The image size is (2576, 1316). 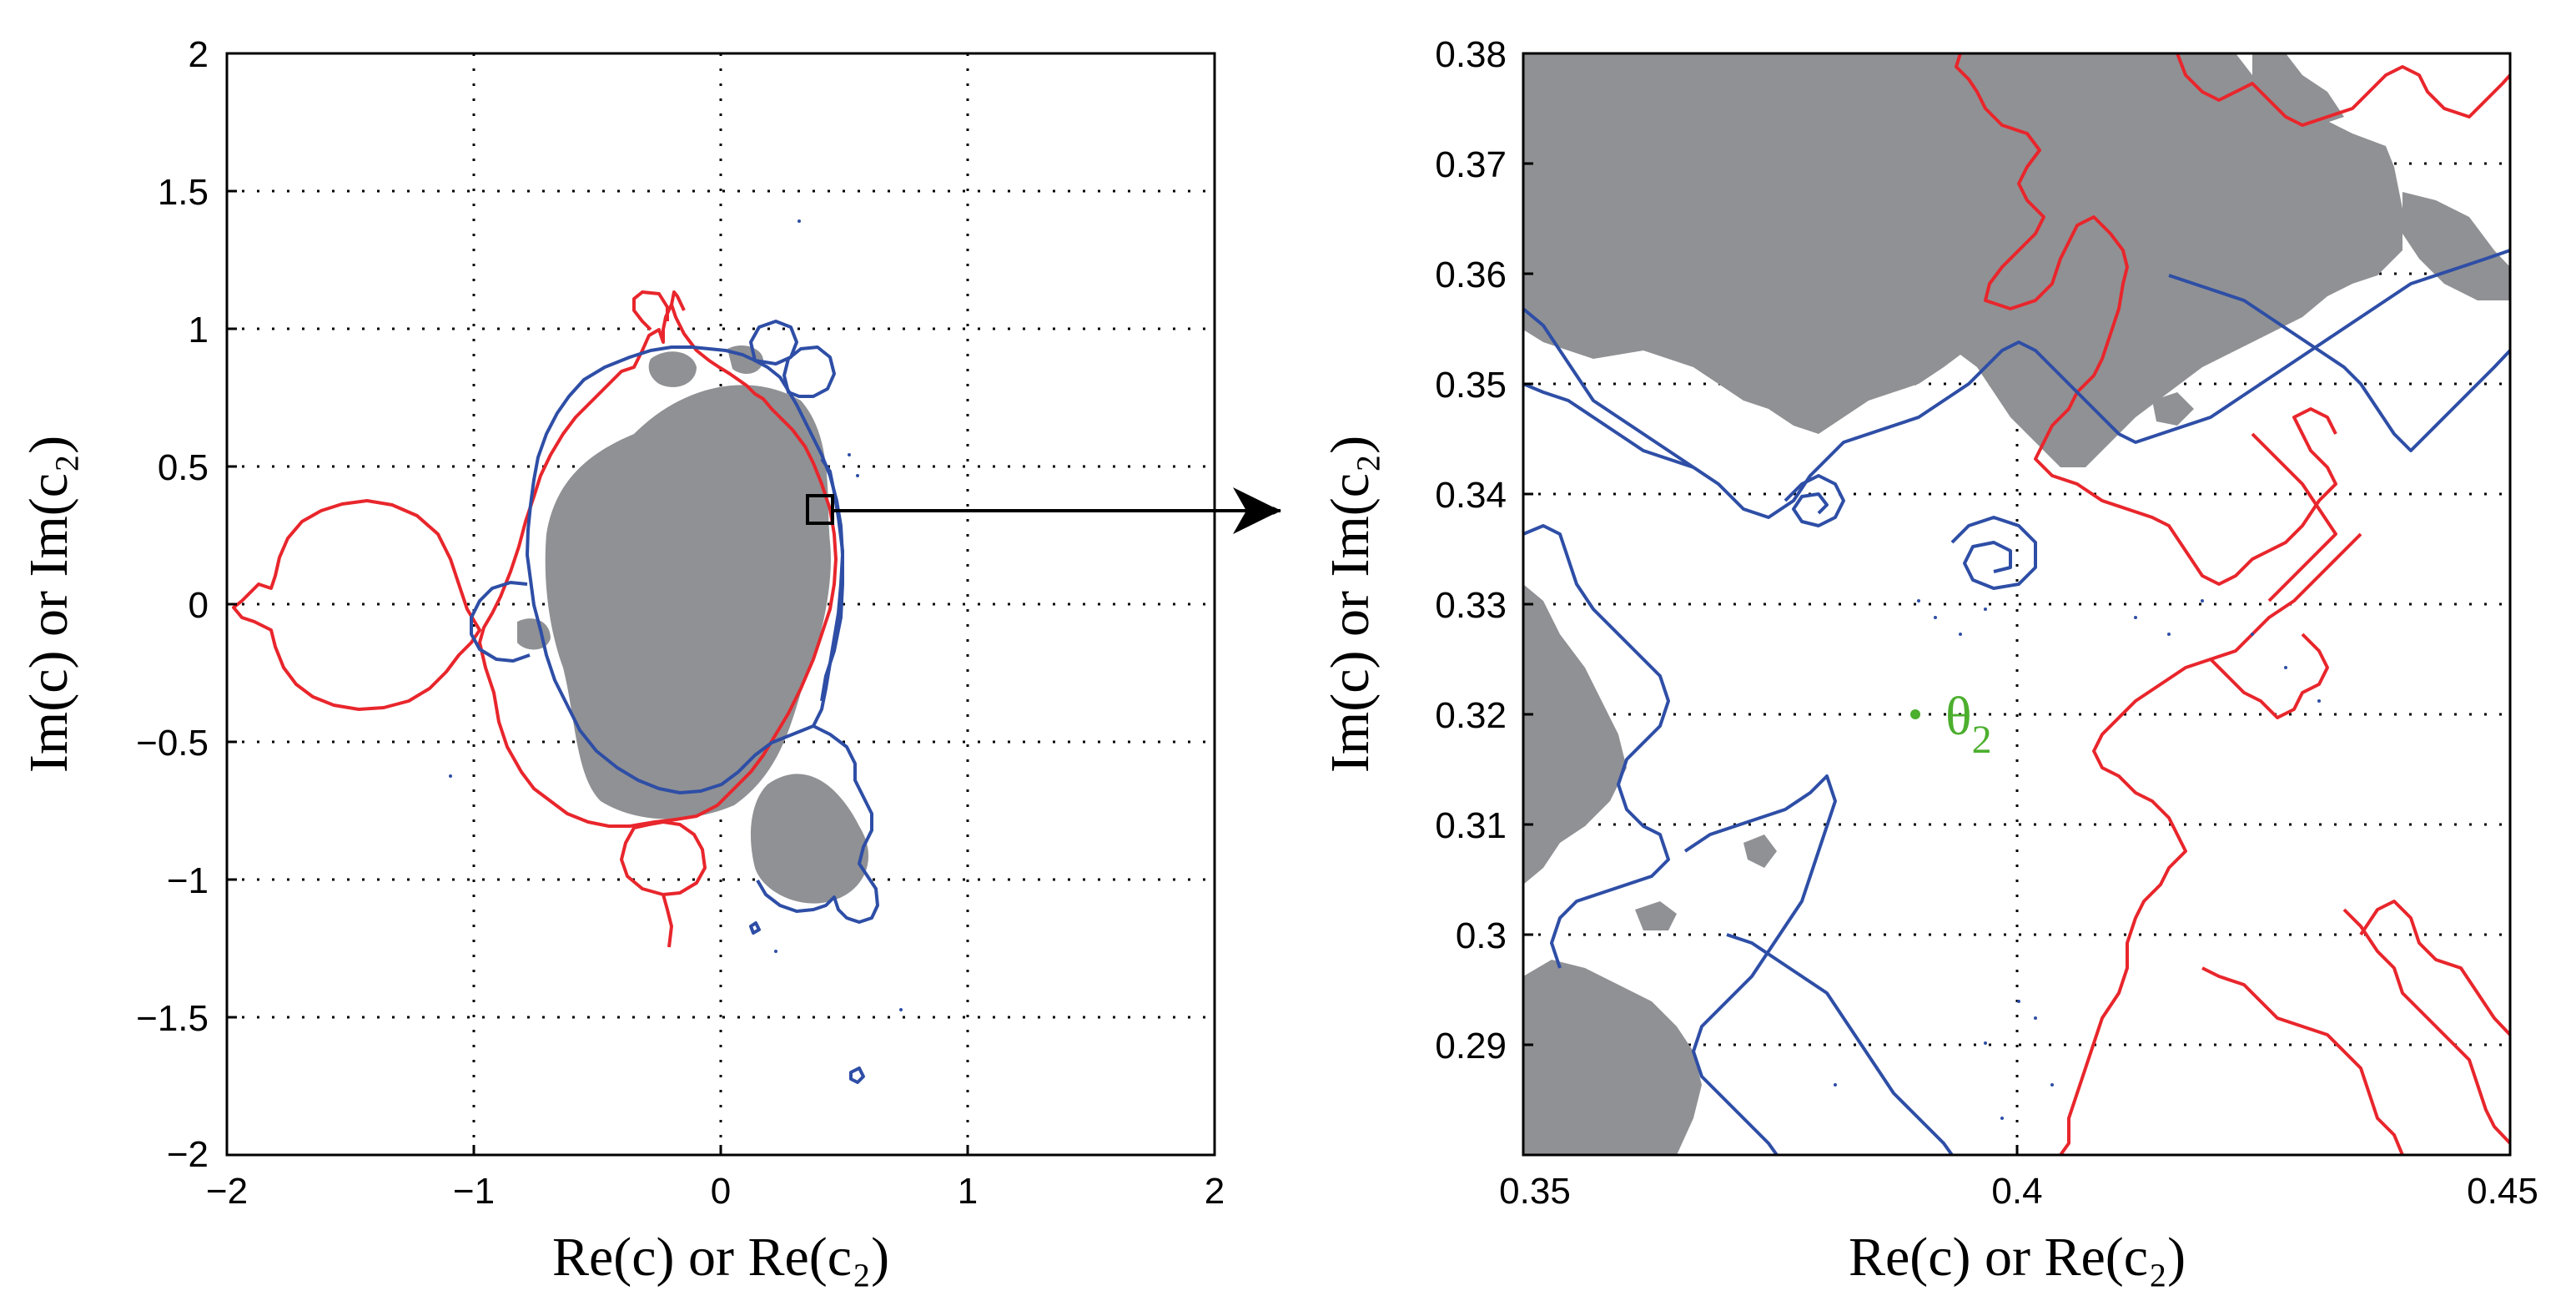 I want to click on right-scatter-dots, so click(x=2077, y=859).